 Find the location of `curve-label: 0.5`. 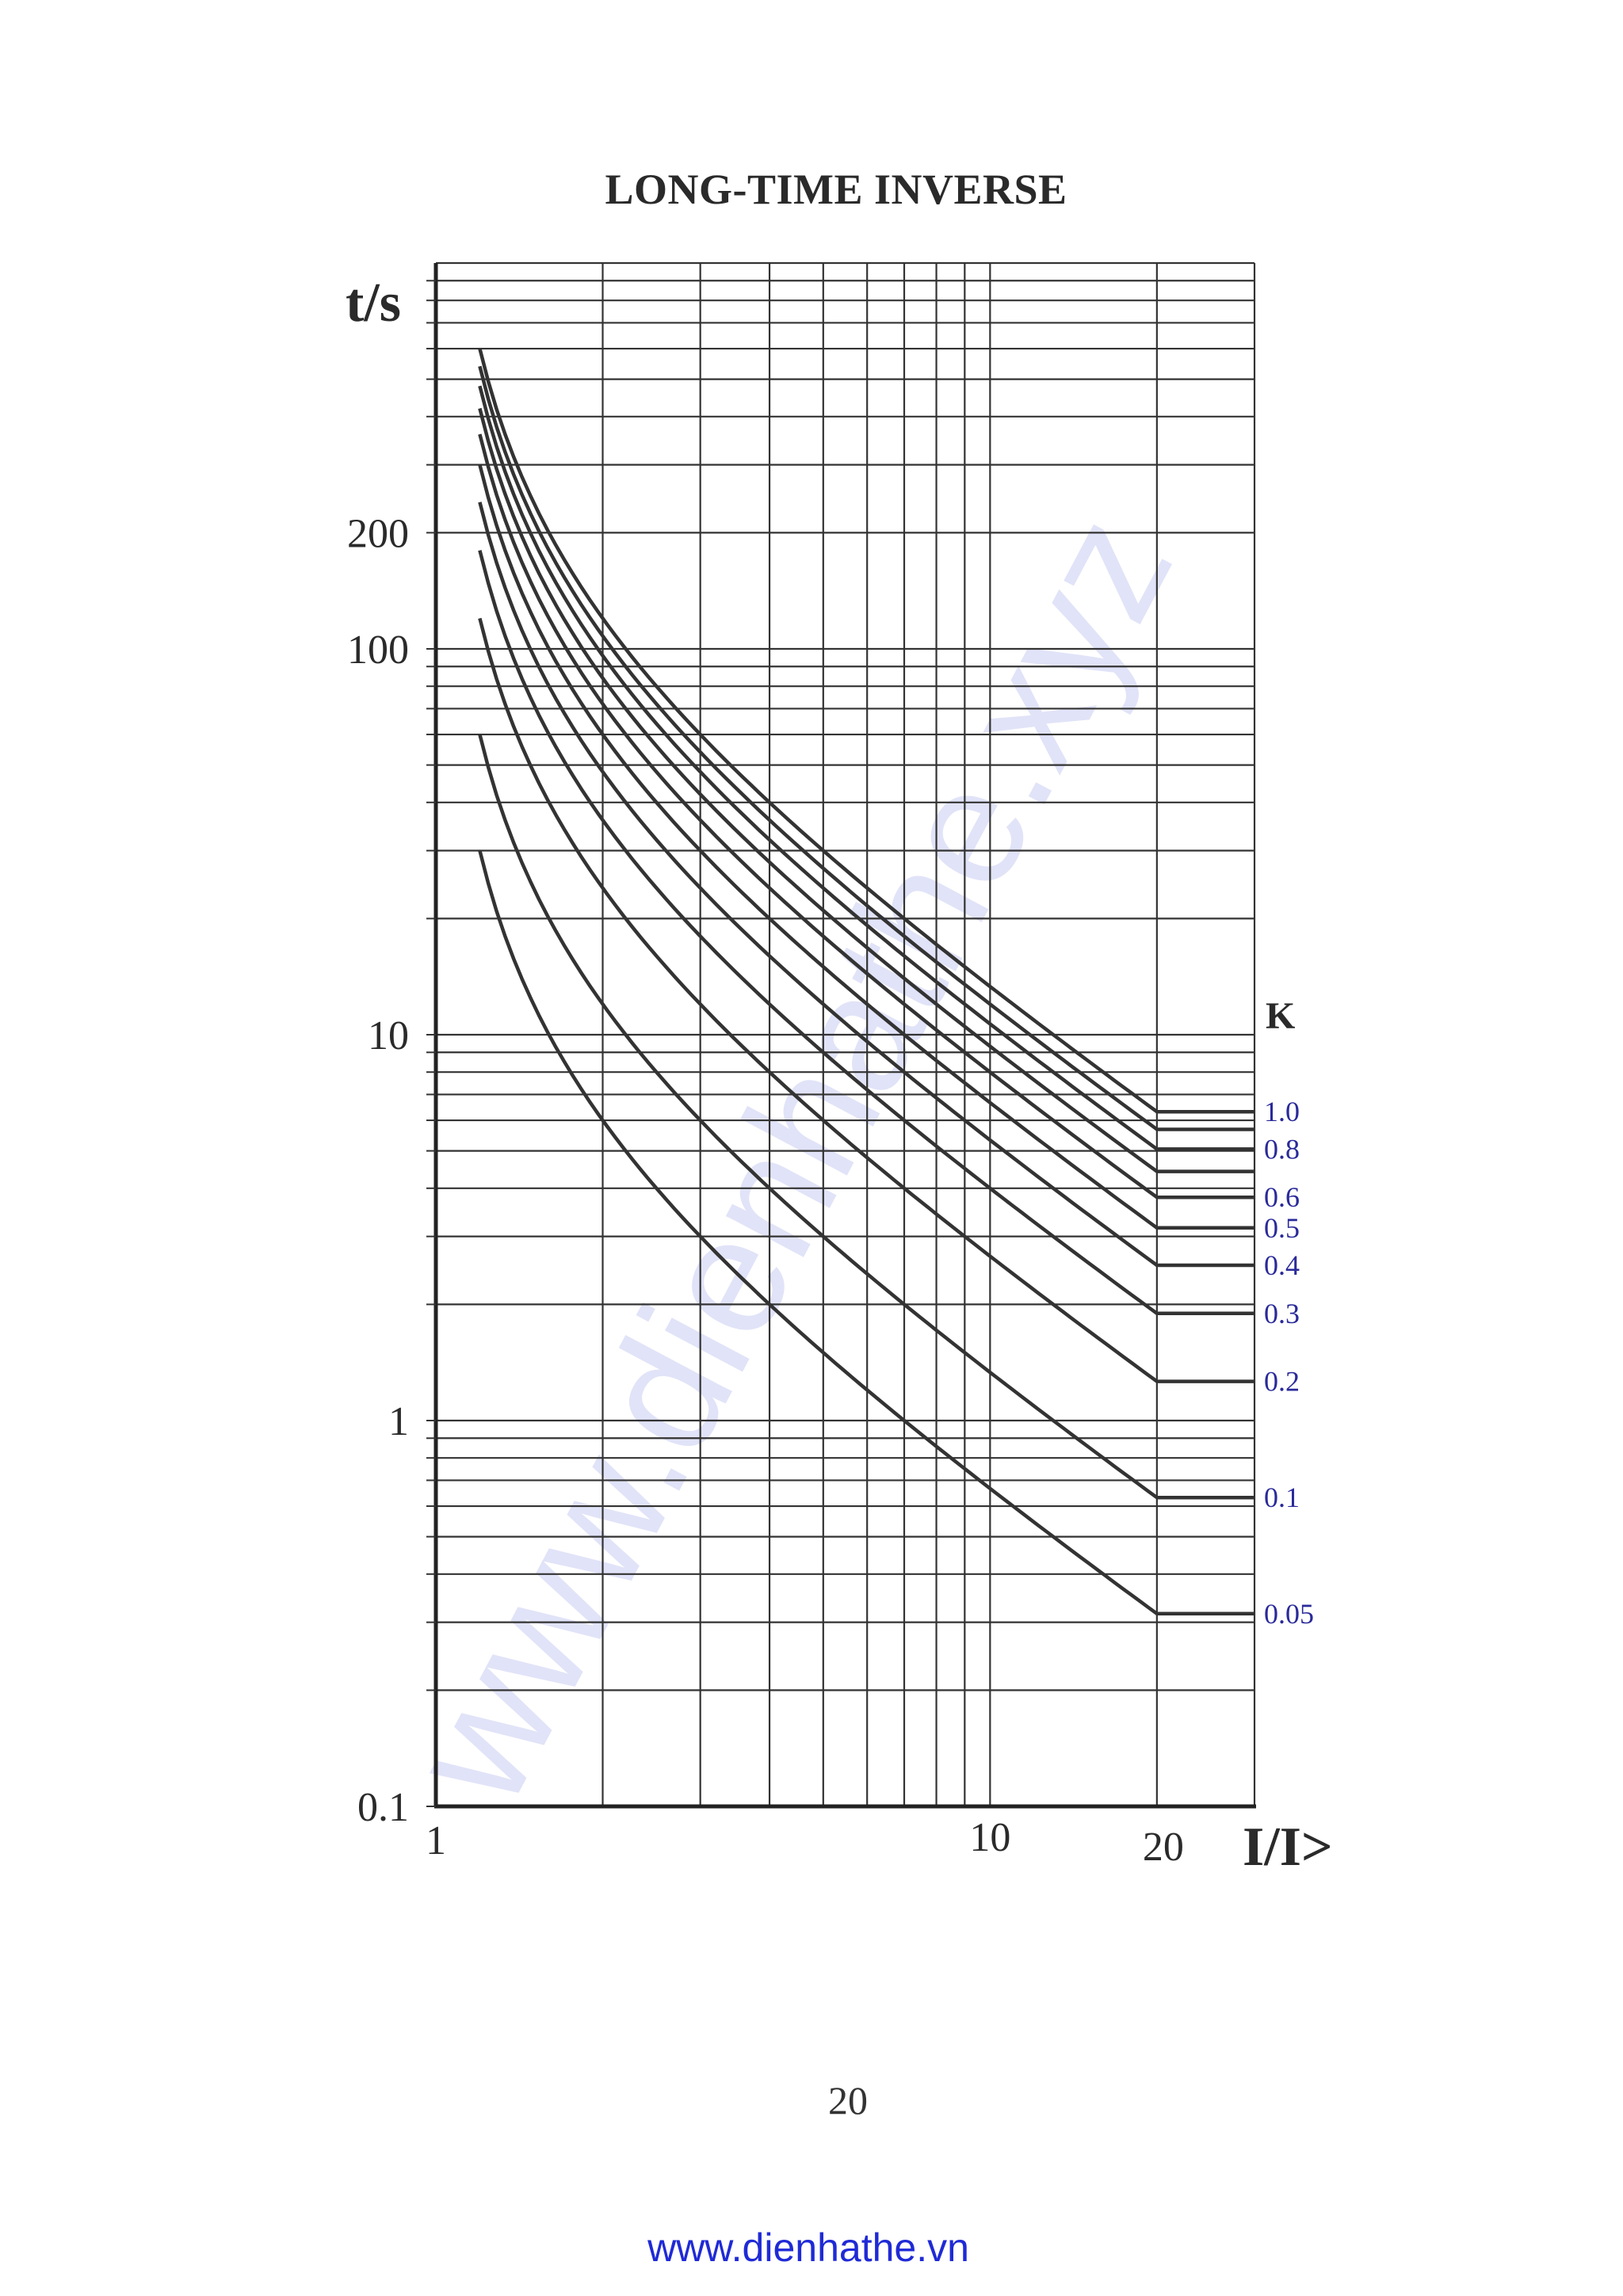

curve-label: 0.5 is located at coordinates (1282, 1228).